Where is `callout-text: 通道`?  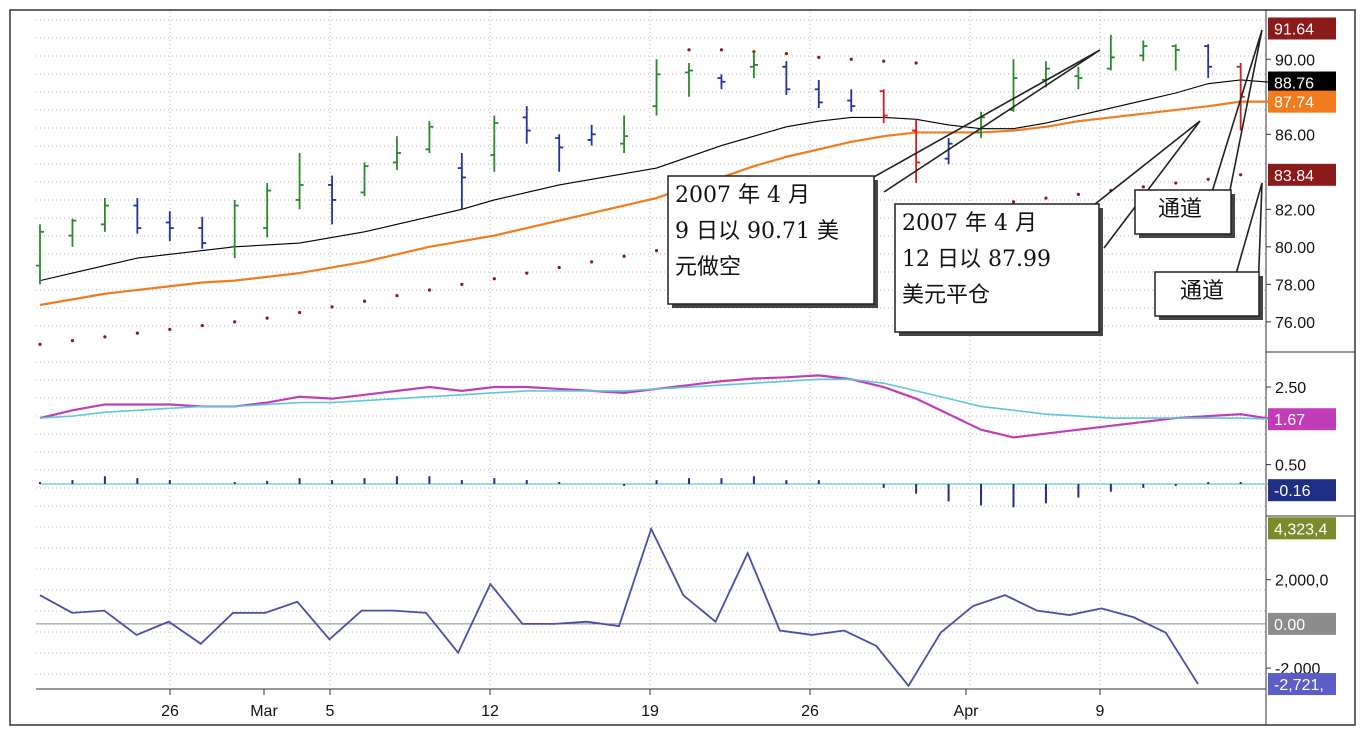
callout-text: 通道 is located at coordinates (1180, 209).